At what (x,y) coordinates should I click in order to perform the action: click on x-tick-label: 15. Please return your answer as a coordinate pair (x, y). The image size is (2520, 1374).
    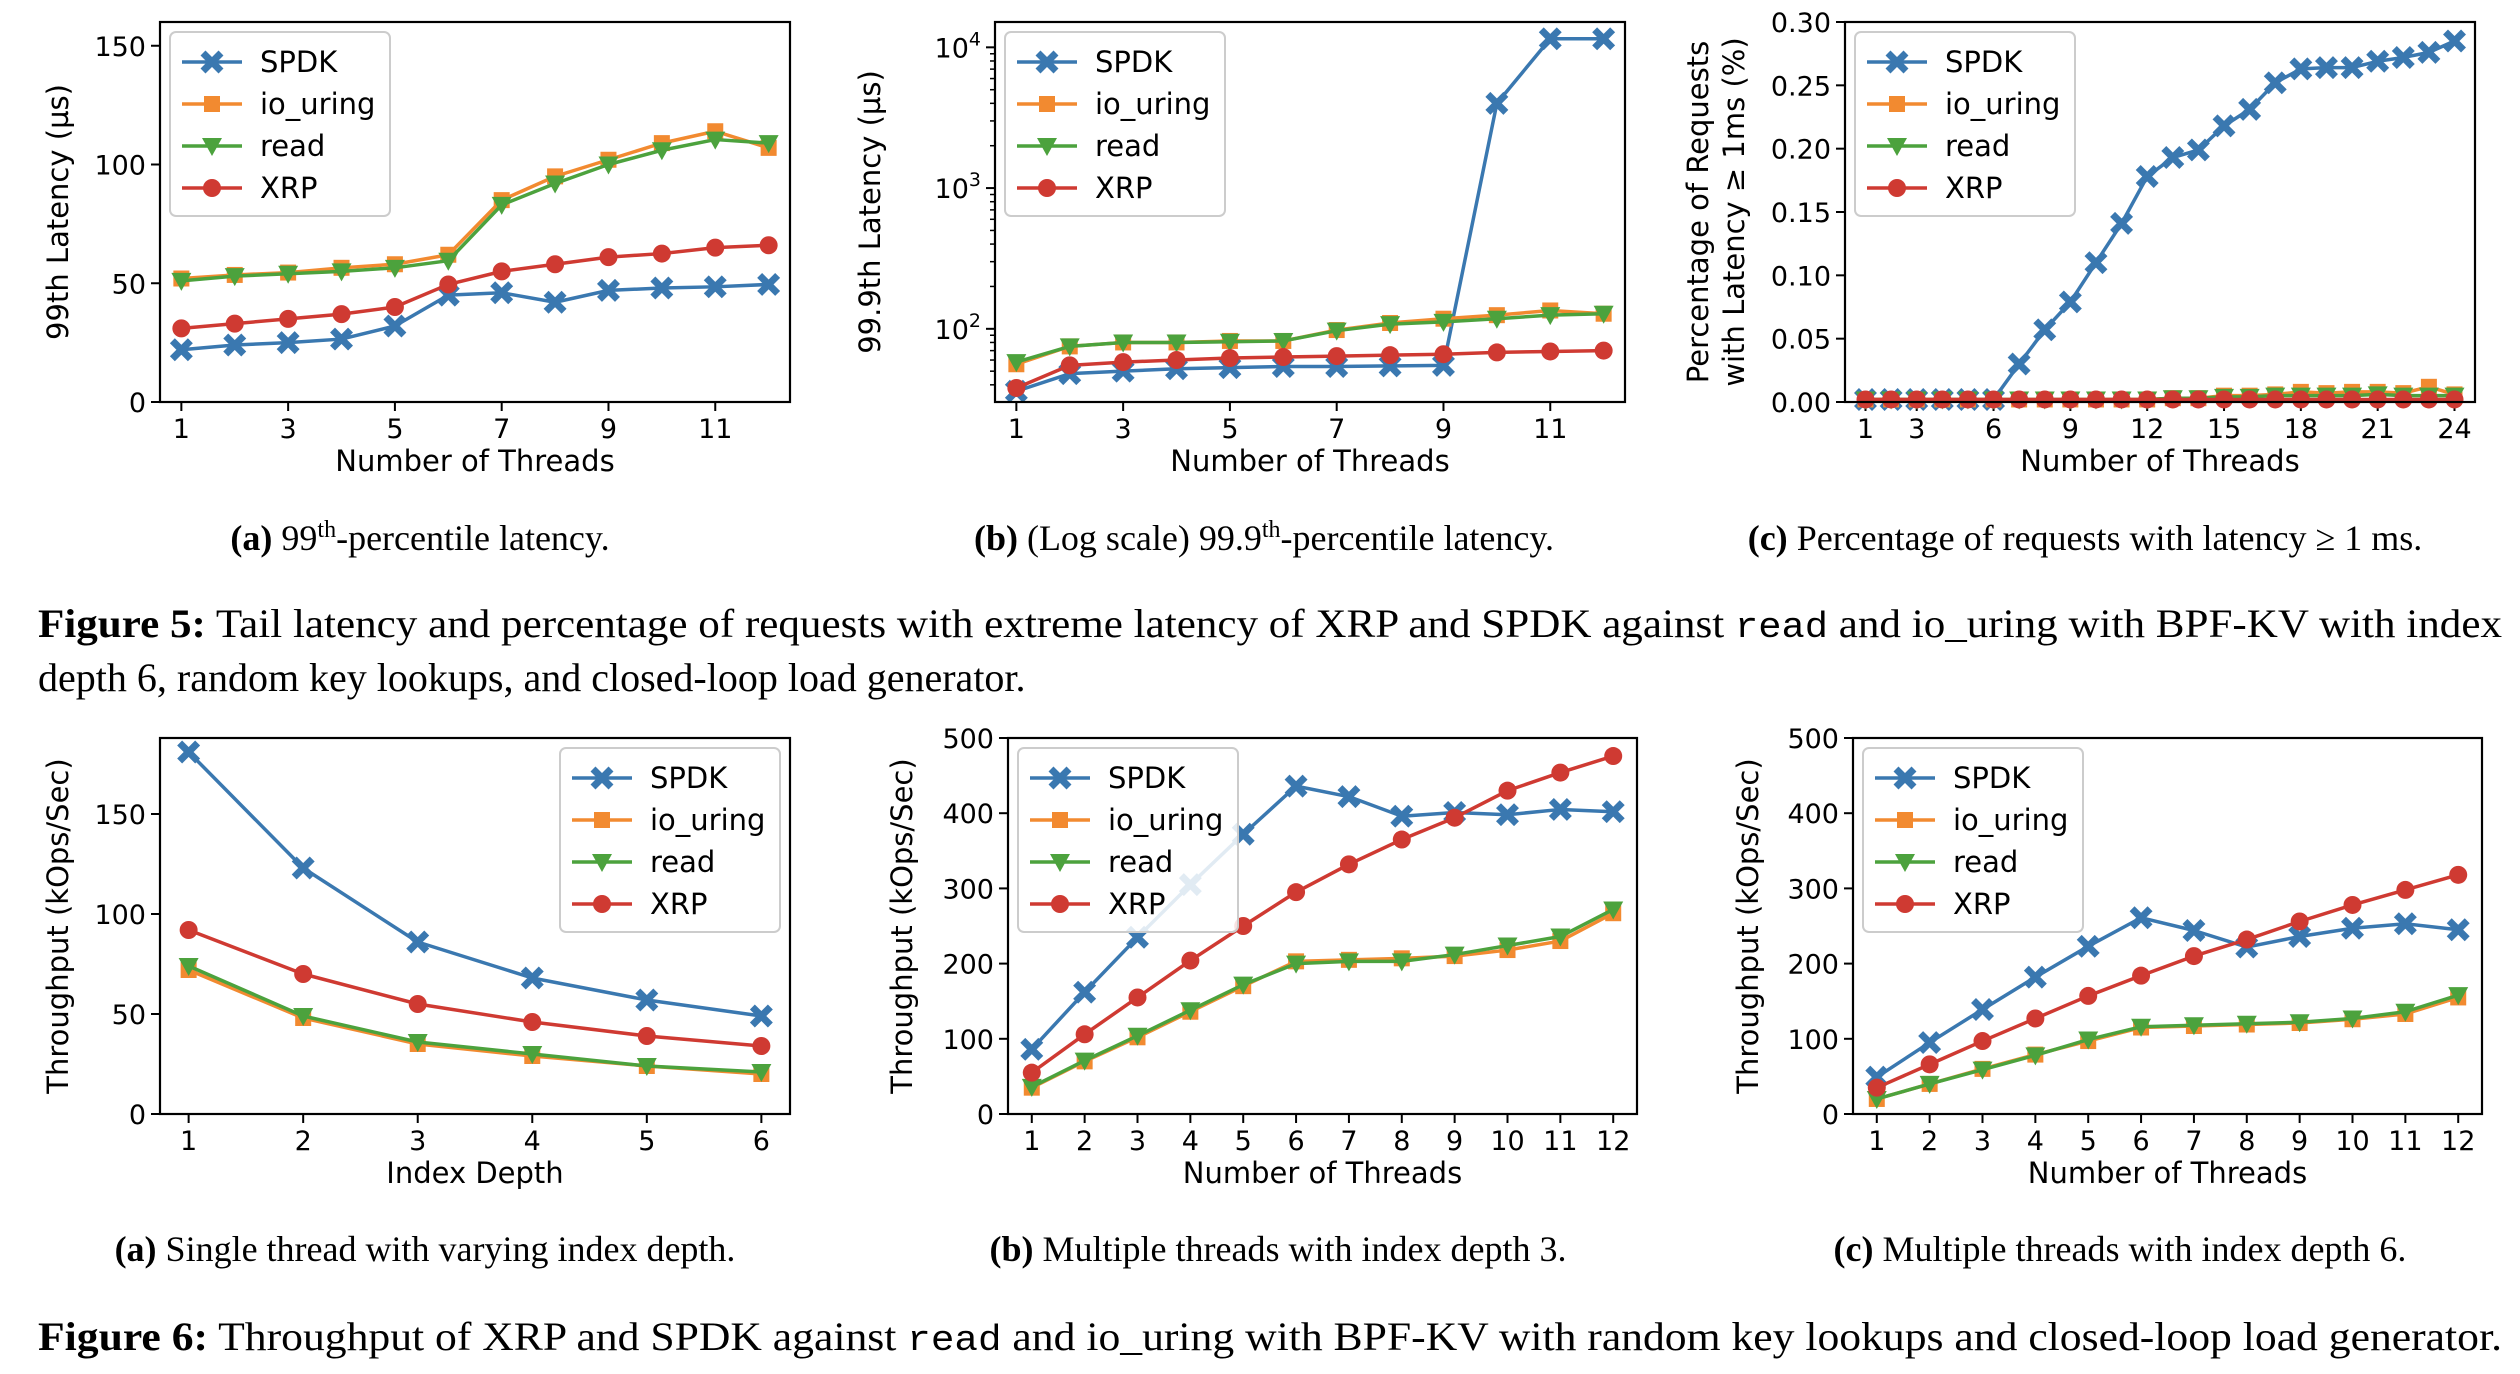
    Looking at the image, I should click on (2224, 429).